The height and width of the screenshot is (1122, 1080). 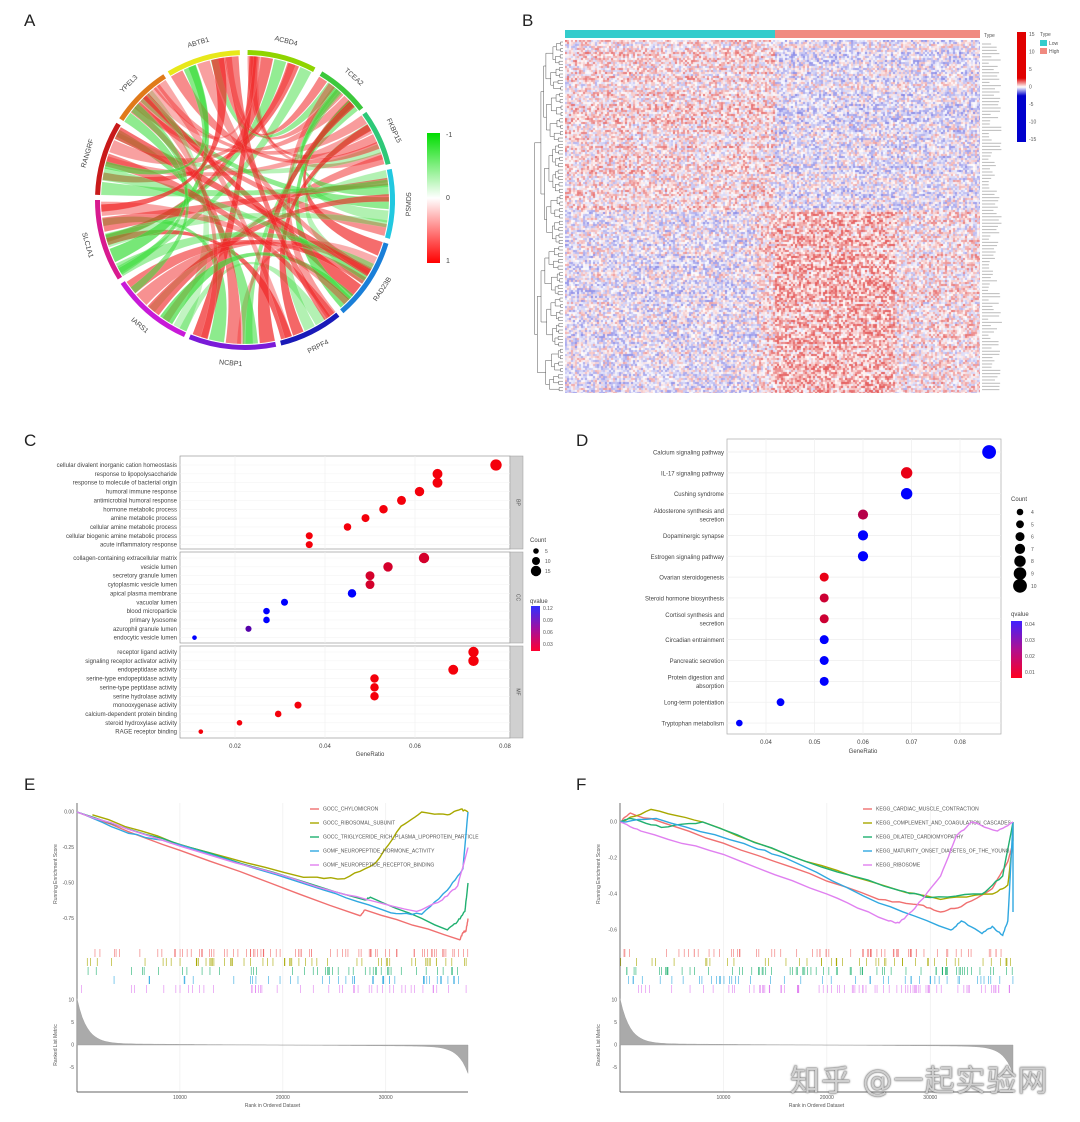 I want to click on x-tick-label: 30000, so click(x=386, y=1098).